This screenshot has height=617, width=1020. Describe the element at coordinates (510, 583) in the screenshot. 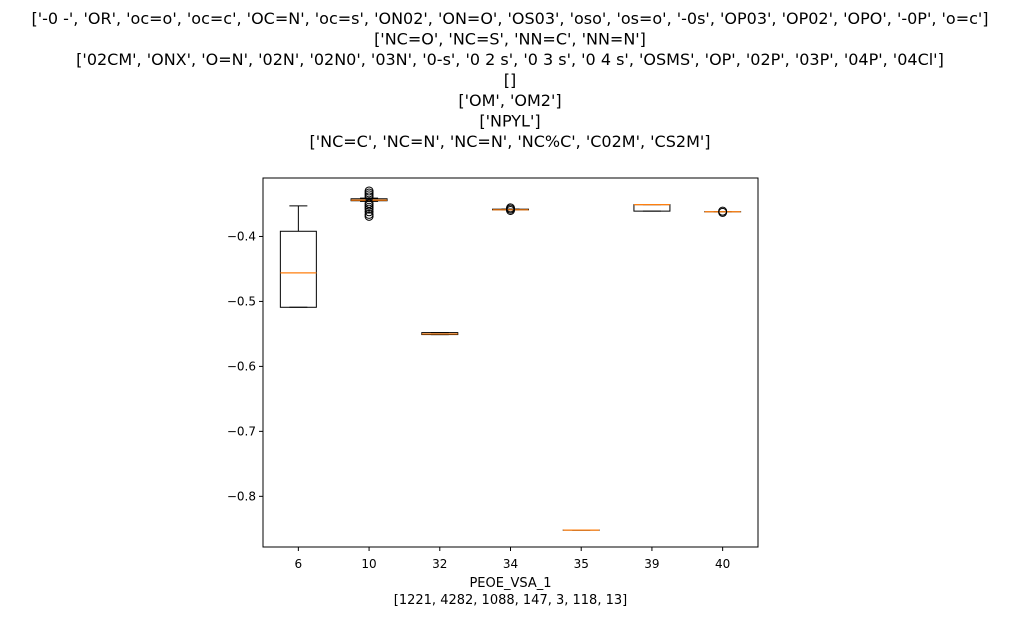

I see `x-axis-label: PEOE_VSA_1` at that location.